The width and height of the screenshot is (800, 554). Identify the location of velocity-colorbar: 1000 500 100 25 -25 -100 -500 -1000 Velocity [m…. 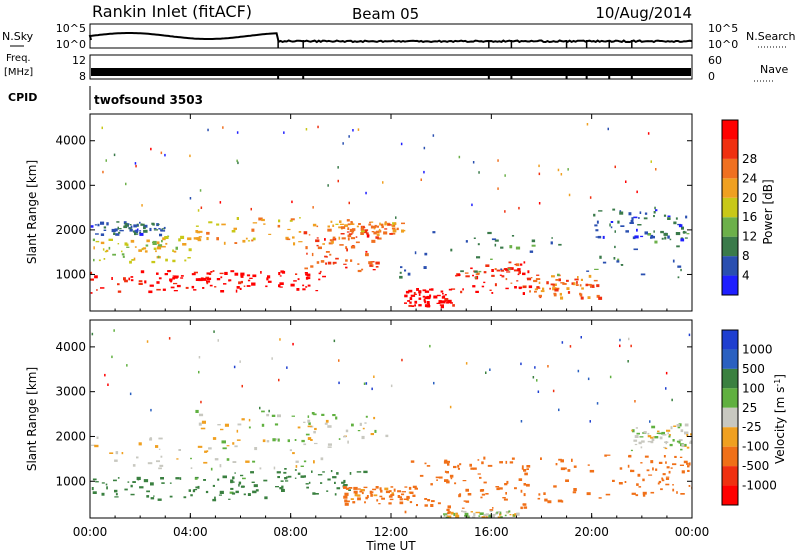
(754, 417).